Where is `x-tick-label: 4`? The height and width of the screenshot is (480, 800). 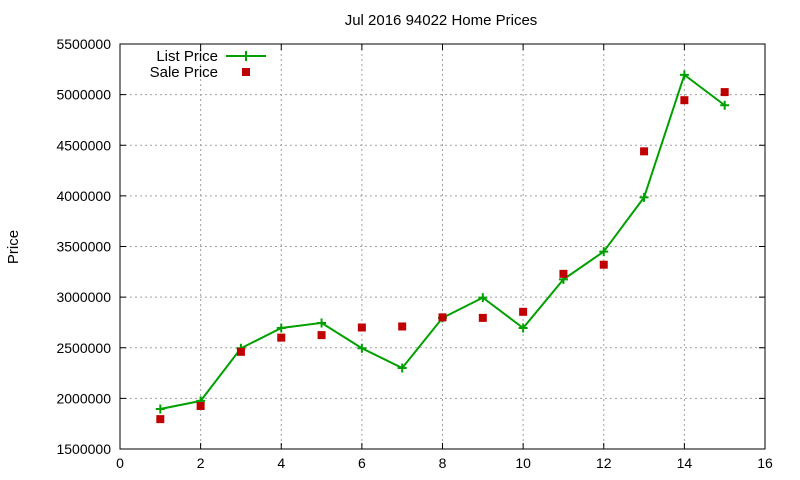
x-tick-label: 4 is located at coordinates (281, 463).